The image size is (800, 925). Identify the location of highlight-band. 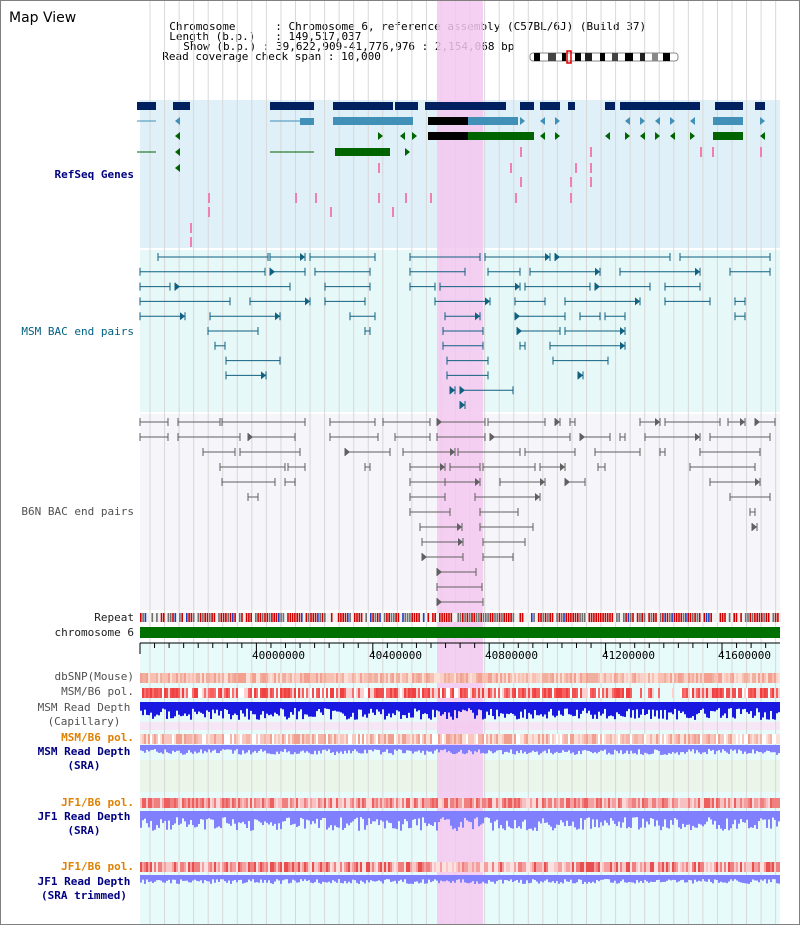
(460, 462).